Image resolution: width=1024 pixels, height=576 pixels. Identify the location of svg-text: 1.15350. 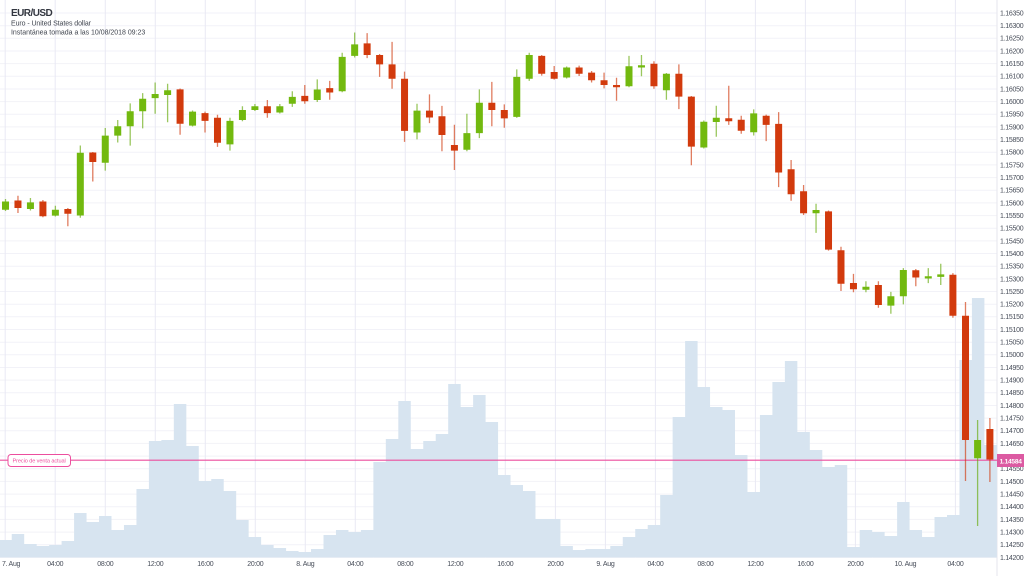
(1012, 267).